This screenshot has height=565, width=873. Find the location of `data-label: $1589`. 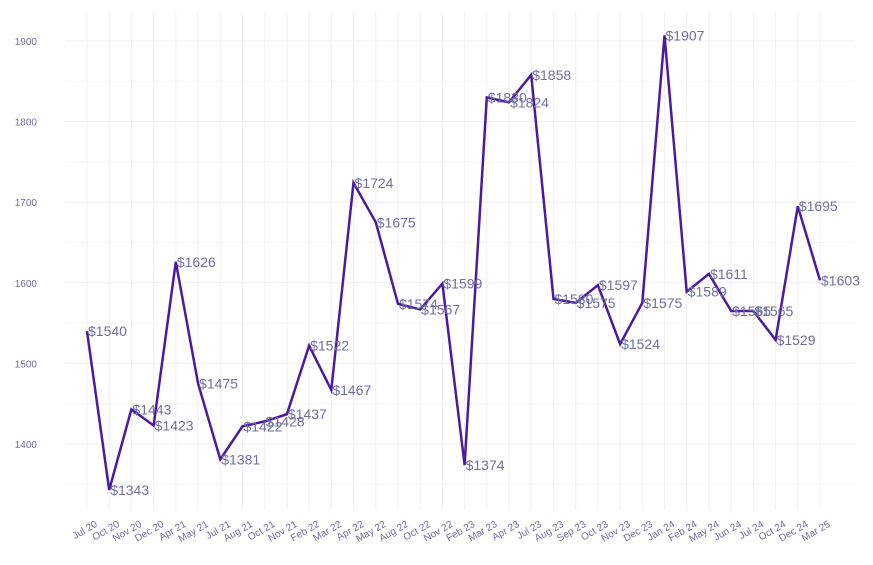

data-label: $1589 is located at coordinates (707, 292).